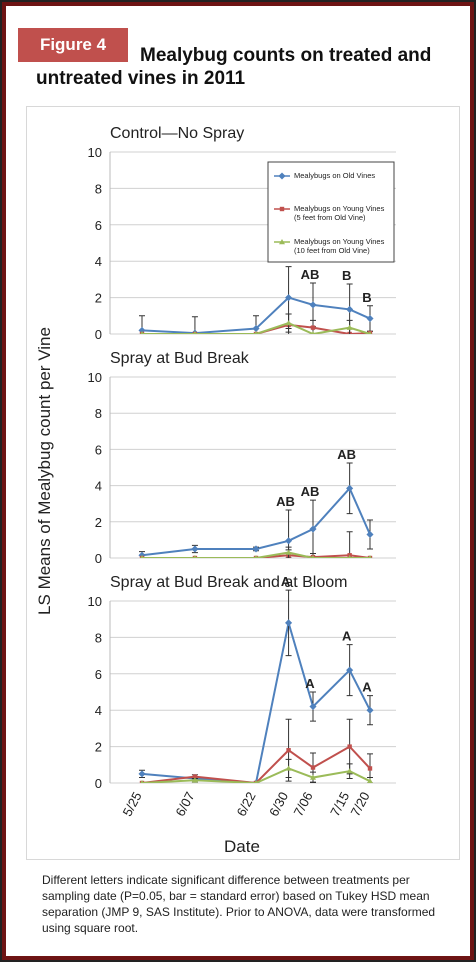  Describe the element at coordinates (246, 803) in the screenshot. I see `x-tick-label: 6/22` at that location.